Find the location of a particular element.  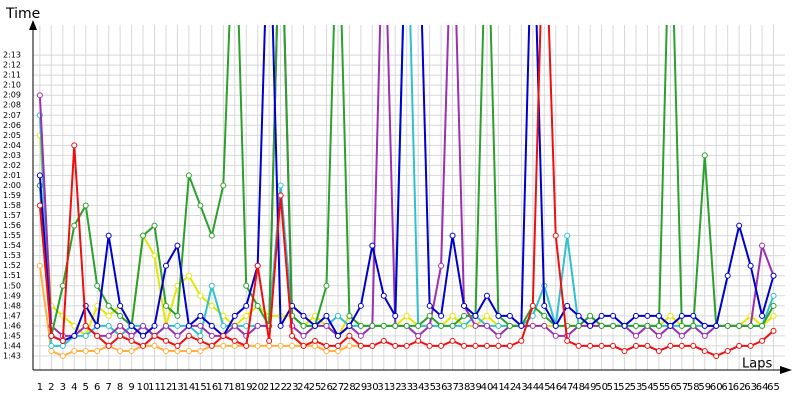

x-tick-label: 48 is located at coordinates (578, 387).